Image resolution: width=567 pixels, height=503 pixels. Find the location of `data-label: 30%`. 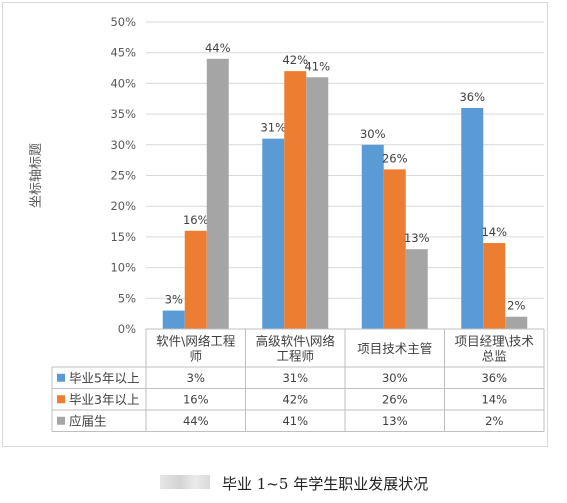

data-label: 30% is located at coordinates (373, 134).